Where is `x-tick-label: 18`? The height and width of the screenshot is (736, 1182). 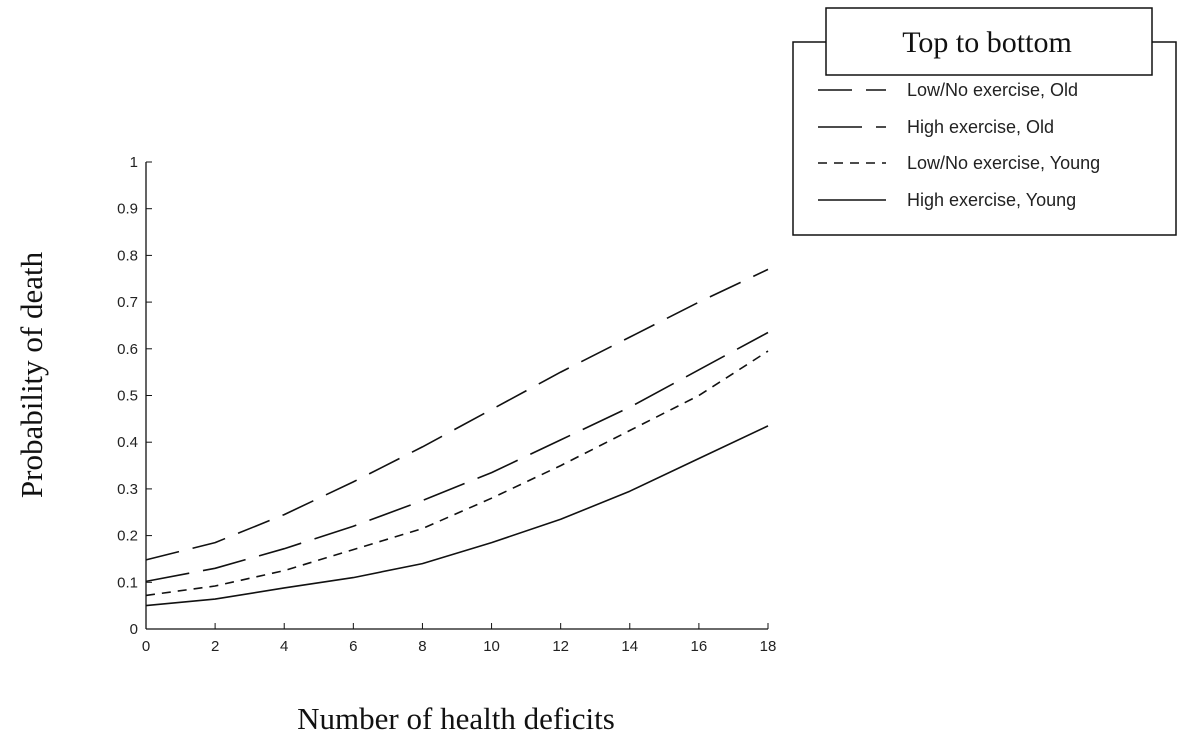 x-tick-label: 18 is located at coordinates (768, 646).